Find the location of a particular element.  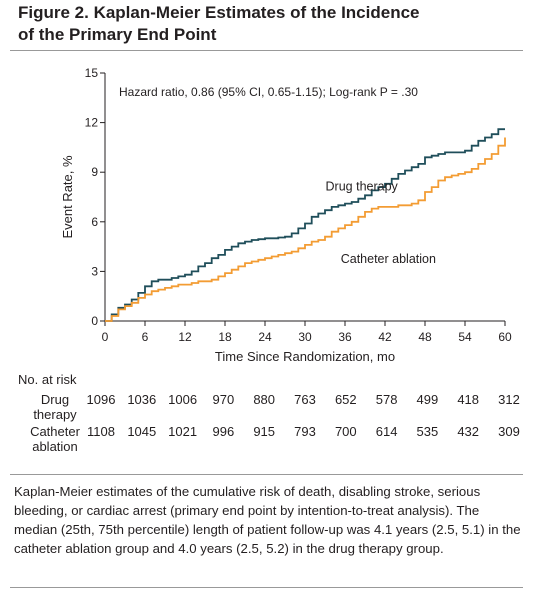

x-tick-label: 36 is located at coordinates (345, 337).